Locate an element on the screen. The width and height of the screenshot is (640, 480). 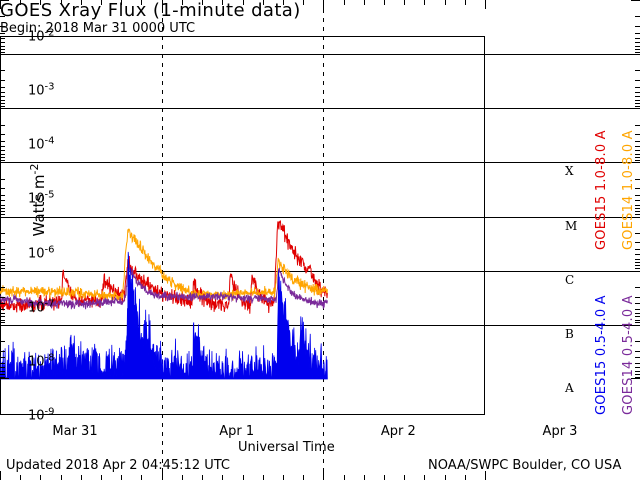
legend-item-4: GOES14 0.5-4.0 A is located at coordinates (628, 355).